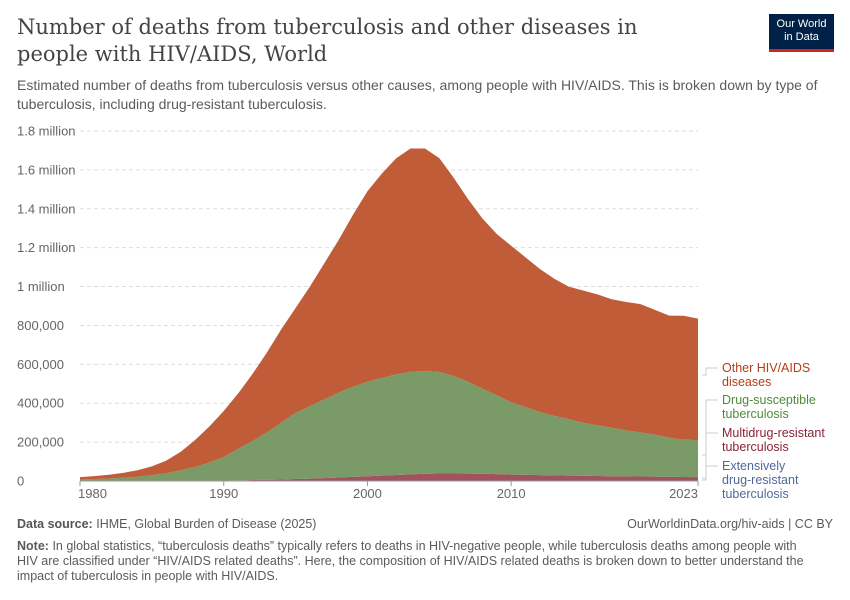 The height and width of the screenshot is (600, 850). Describe the element at coordinates (46, 169) in the screenshot. I see `y-tick-label: 1.6 million` at that location.